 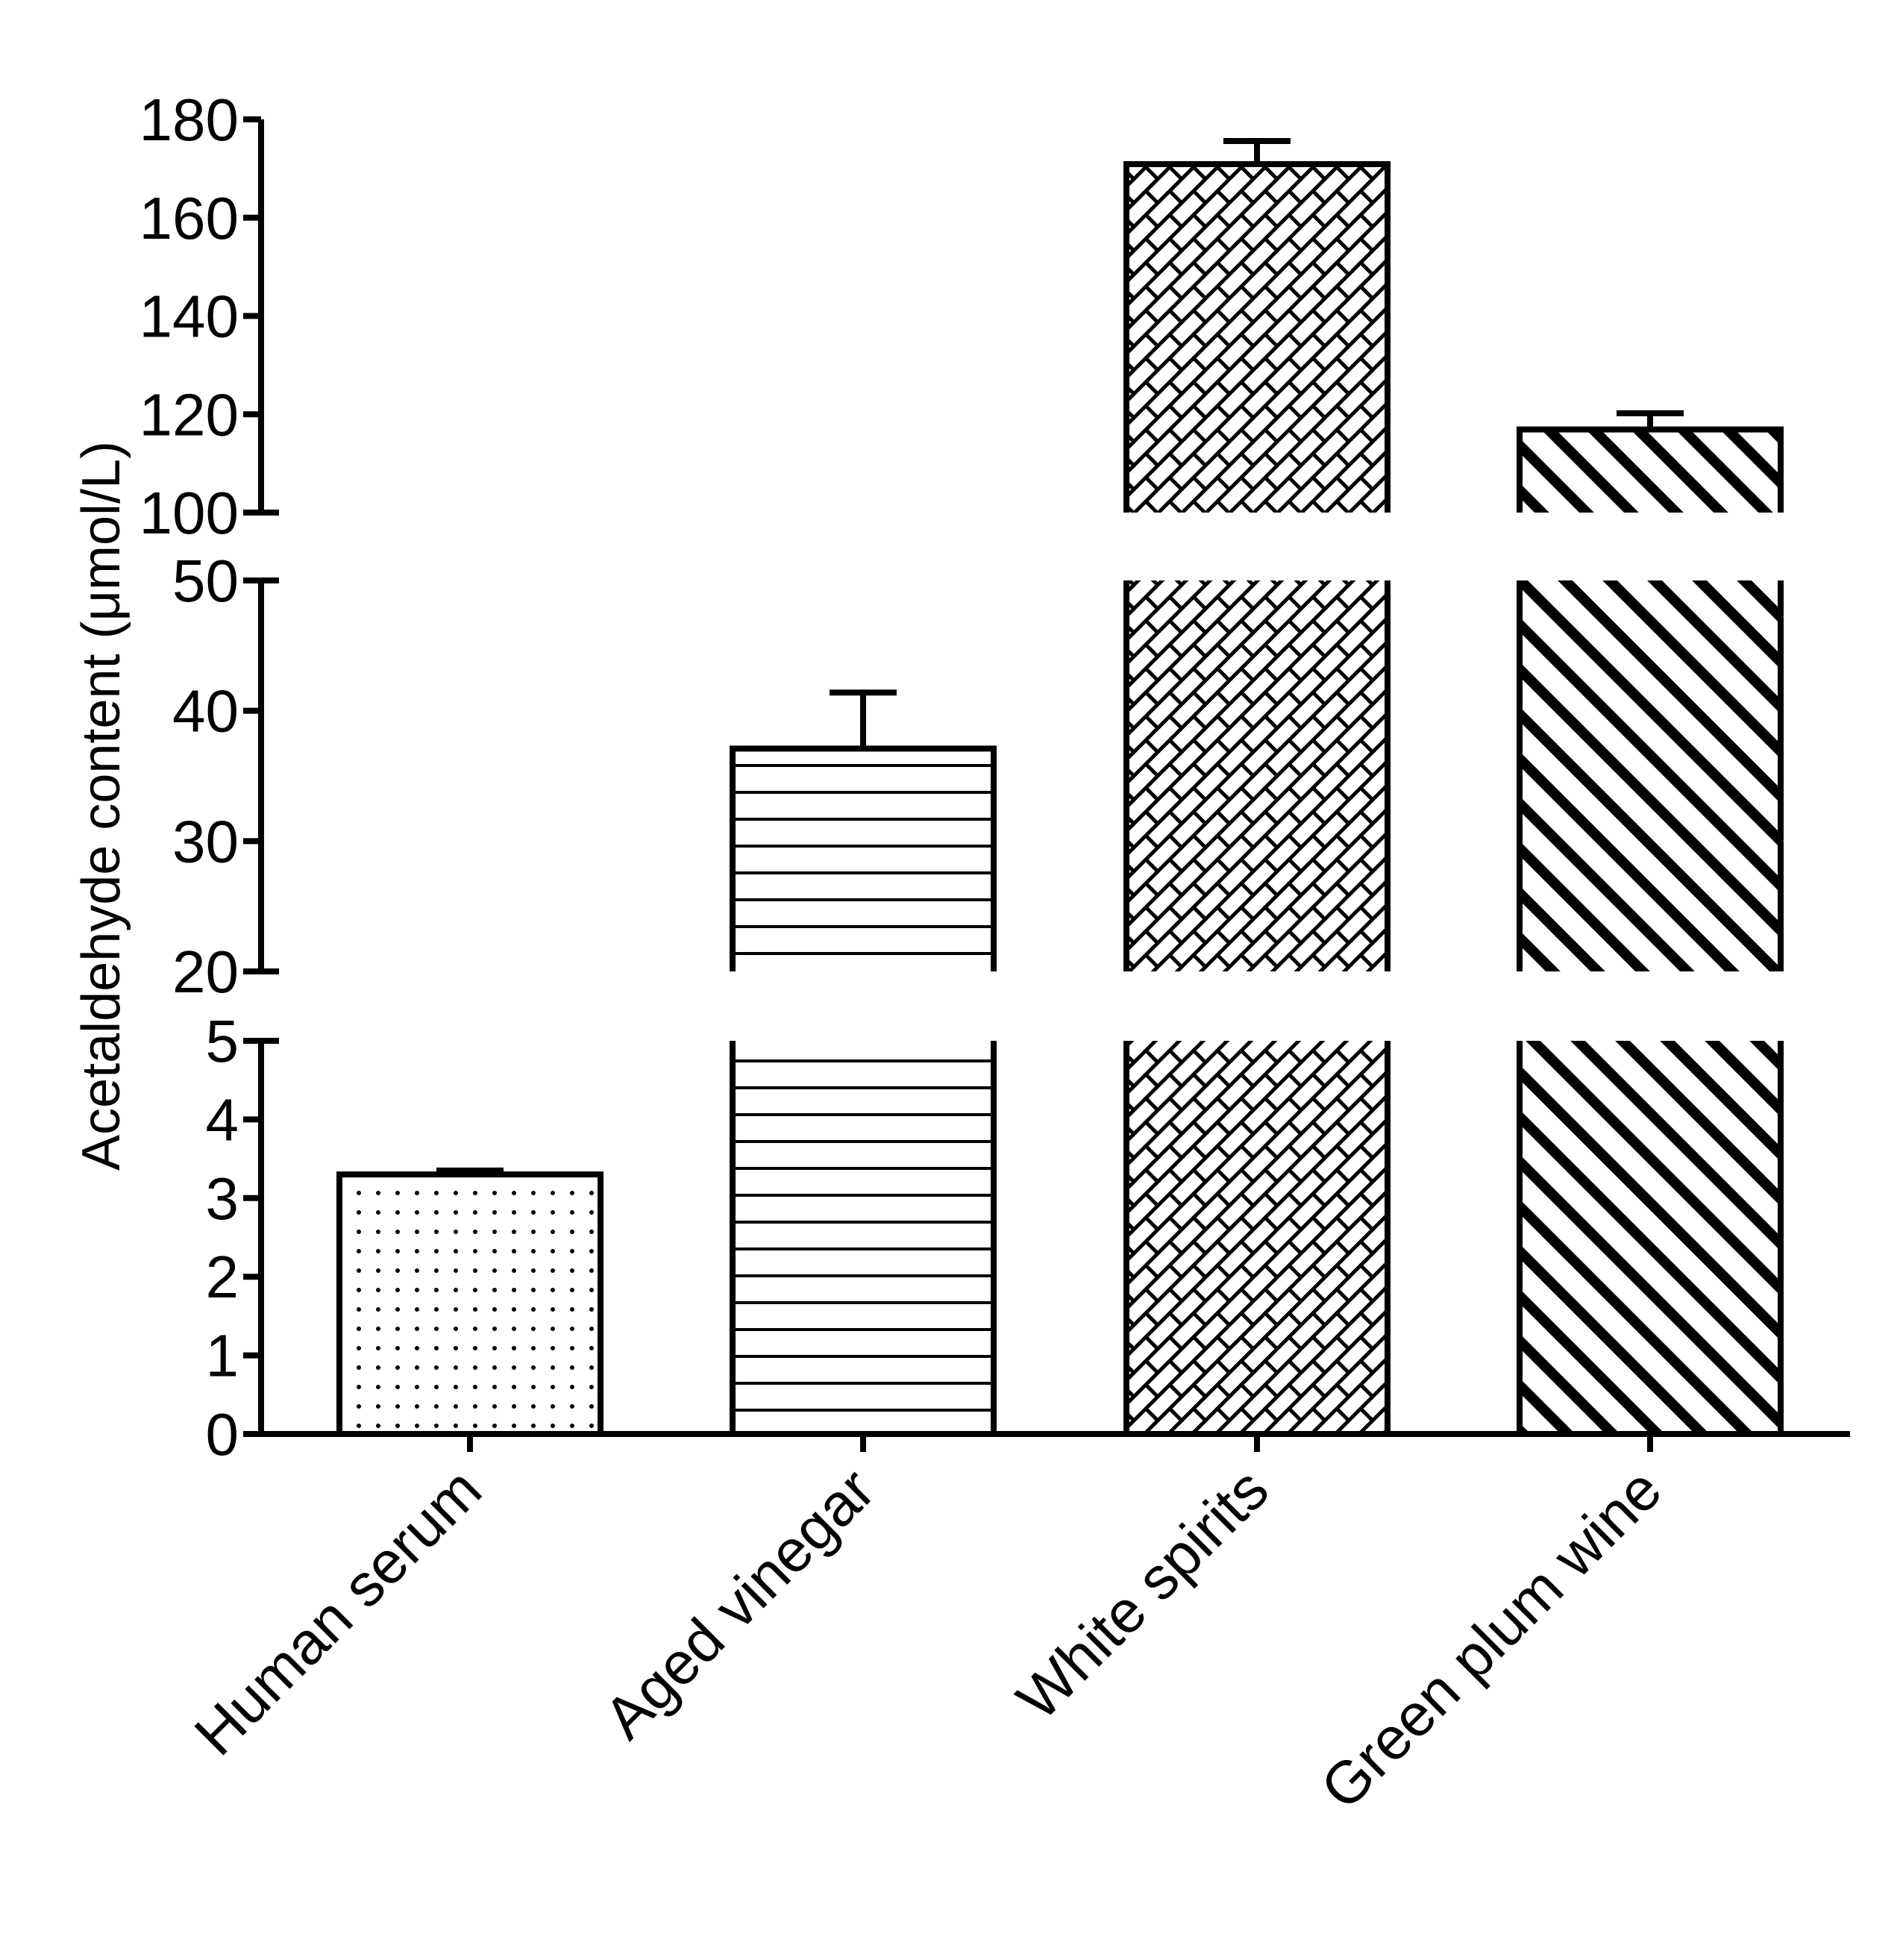 What do you see at coordinates (189, 414) in the screenshot?
I see `y-tick-label: 120` at bounding box center [189, 414].